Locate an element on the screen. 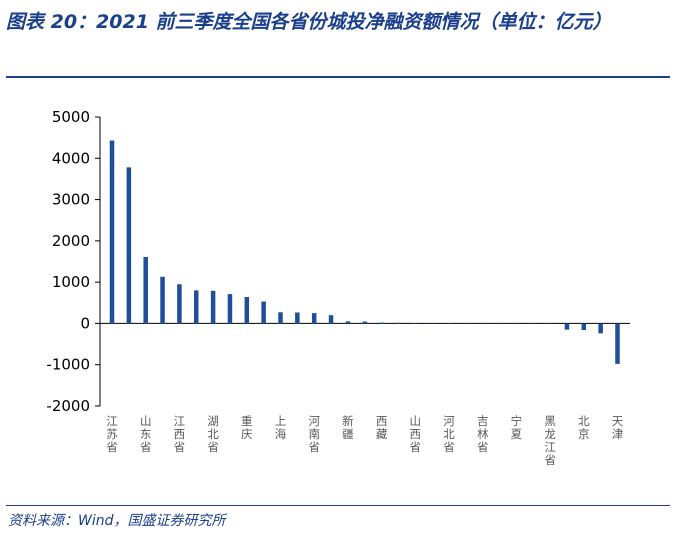 The width and height of the screenshot is (676, 541). figure-title: 图表 20：2021 前三季度全国各省份城投净融资额情况（单位：亿元） is located at coordinates (309, 22).